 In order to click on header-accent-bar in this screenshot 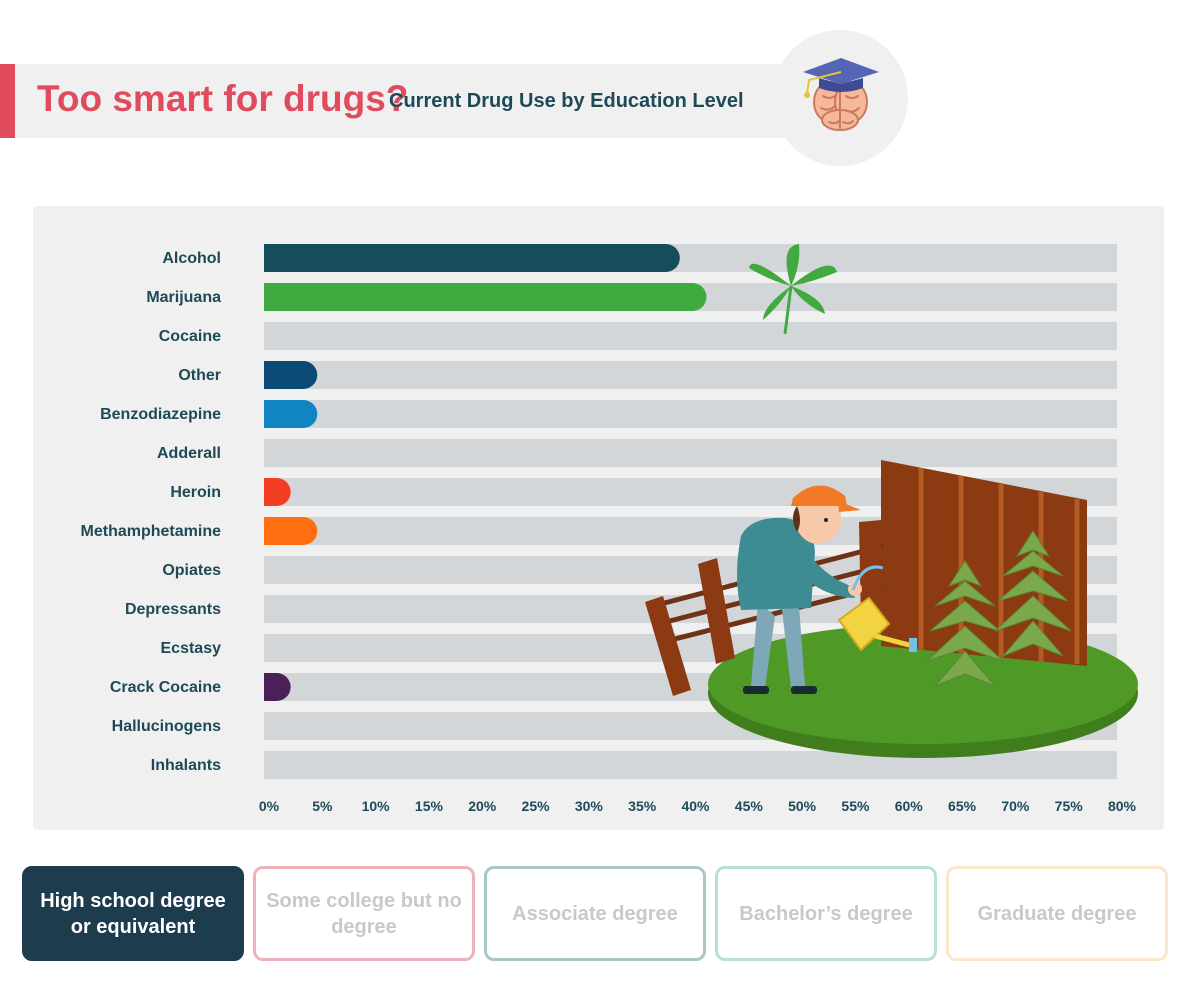, I will do `click(7, 101)`.